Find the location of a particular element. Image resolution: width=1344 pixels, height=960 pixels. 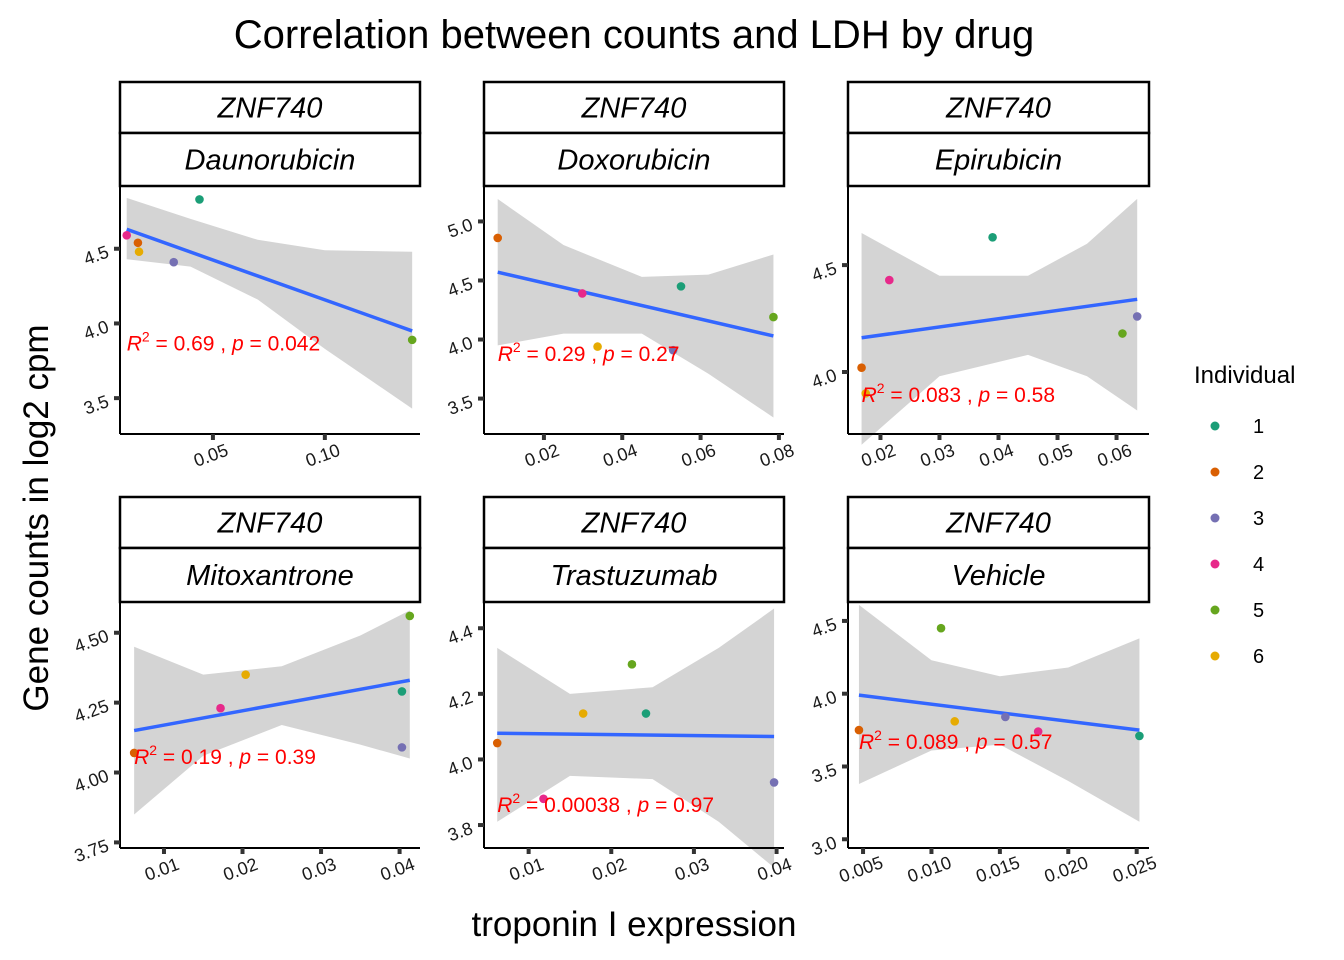

y-tick-label: 3.0 is located at coordinates (824, 845).